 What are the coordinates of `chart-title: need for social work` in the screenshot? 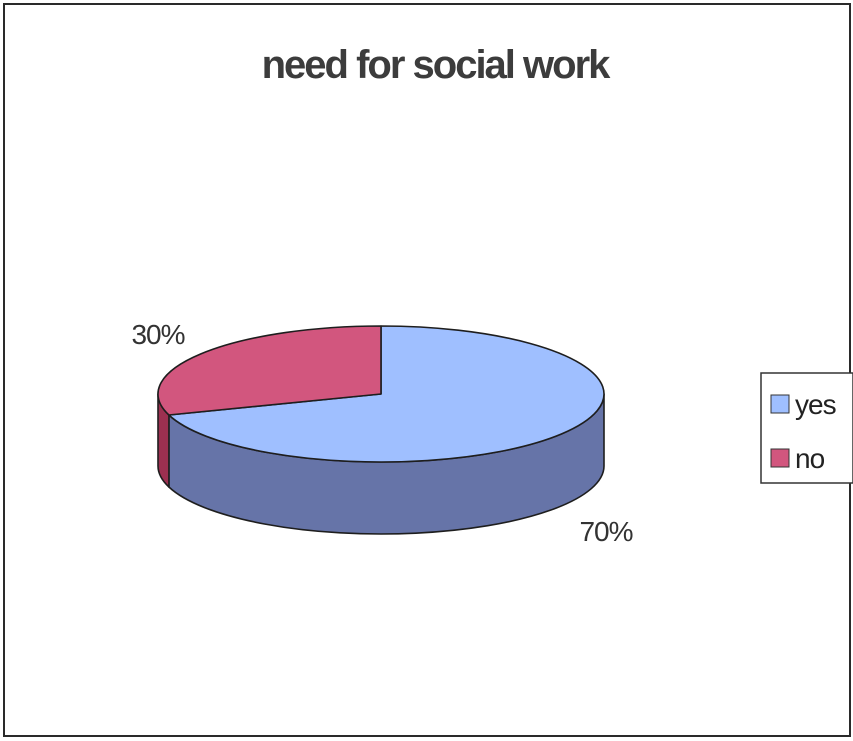 It's located at (437, 65).